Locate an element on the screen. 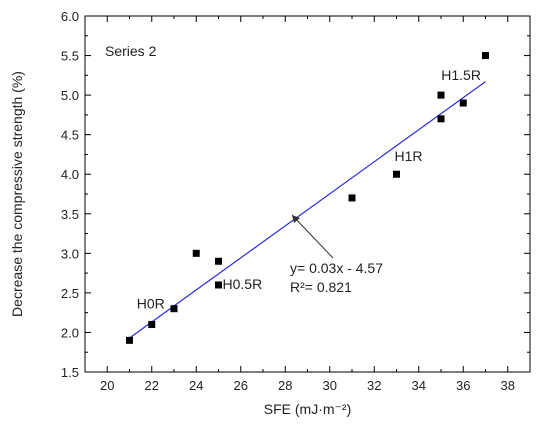  x-tick-label: 32 is located at coordinates (374, 385).